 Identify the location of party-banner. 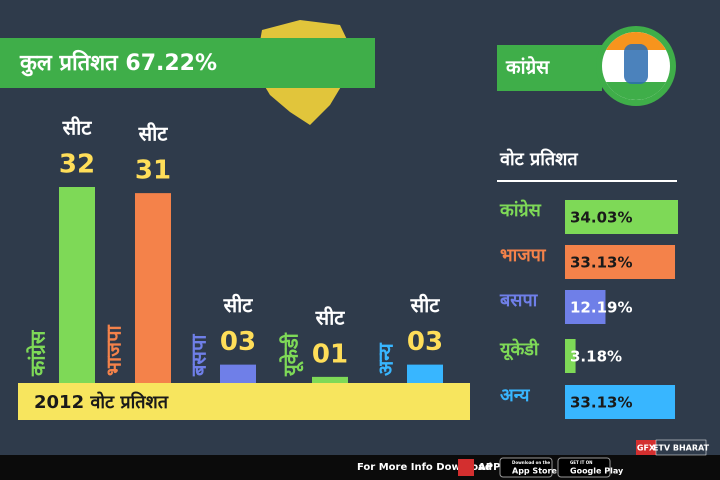
(549, 68).